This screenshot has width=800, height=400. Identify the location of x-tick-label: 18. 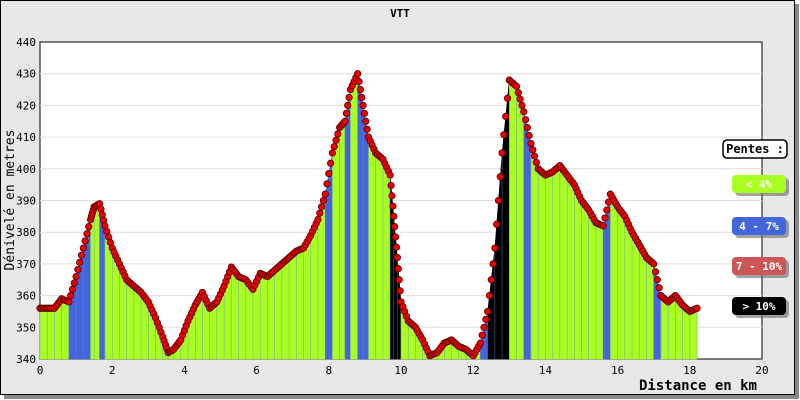
(689, 370).